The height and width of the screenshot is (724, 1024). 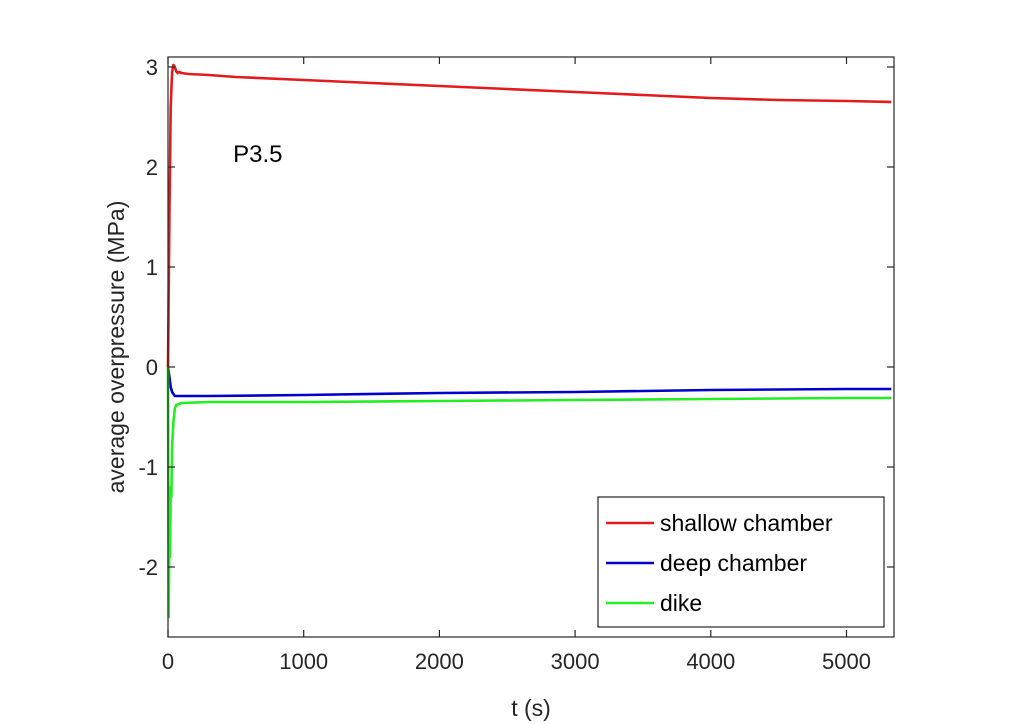 I want to click on legend-label-1: deep chamber, so click(x=733, y=563).